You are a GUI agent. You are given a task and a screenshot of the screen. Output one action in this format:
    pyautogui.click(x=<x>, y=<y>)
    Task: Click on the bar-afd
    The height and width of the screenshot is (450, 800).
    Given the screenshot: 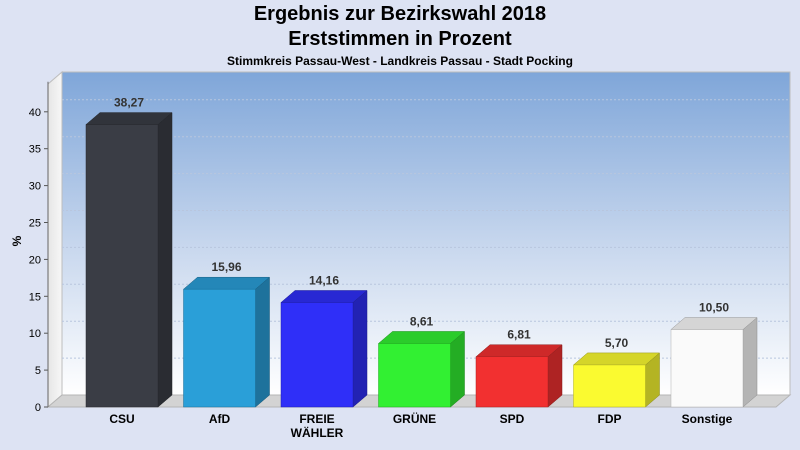 What is the action you would take?
    pyautogui.click(x=219, y=348)
    